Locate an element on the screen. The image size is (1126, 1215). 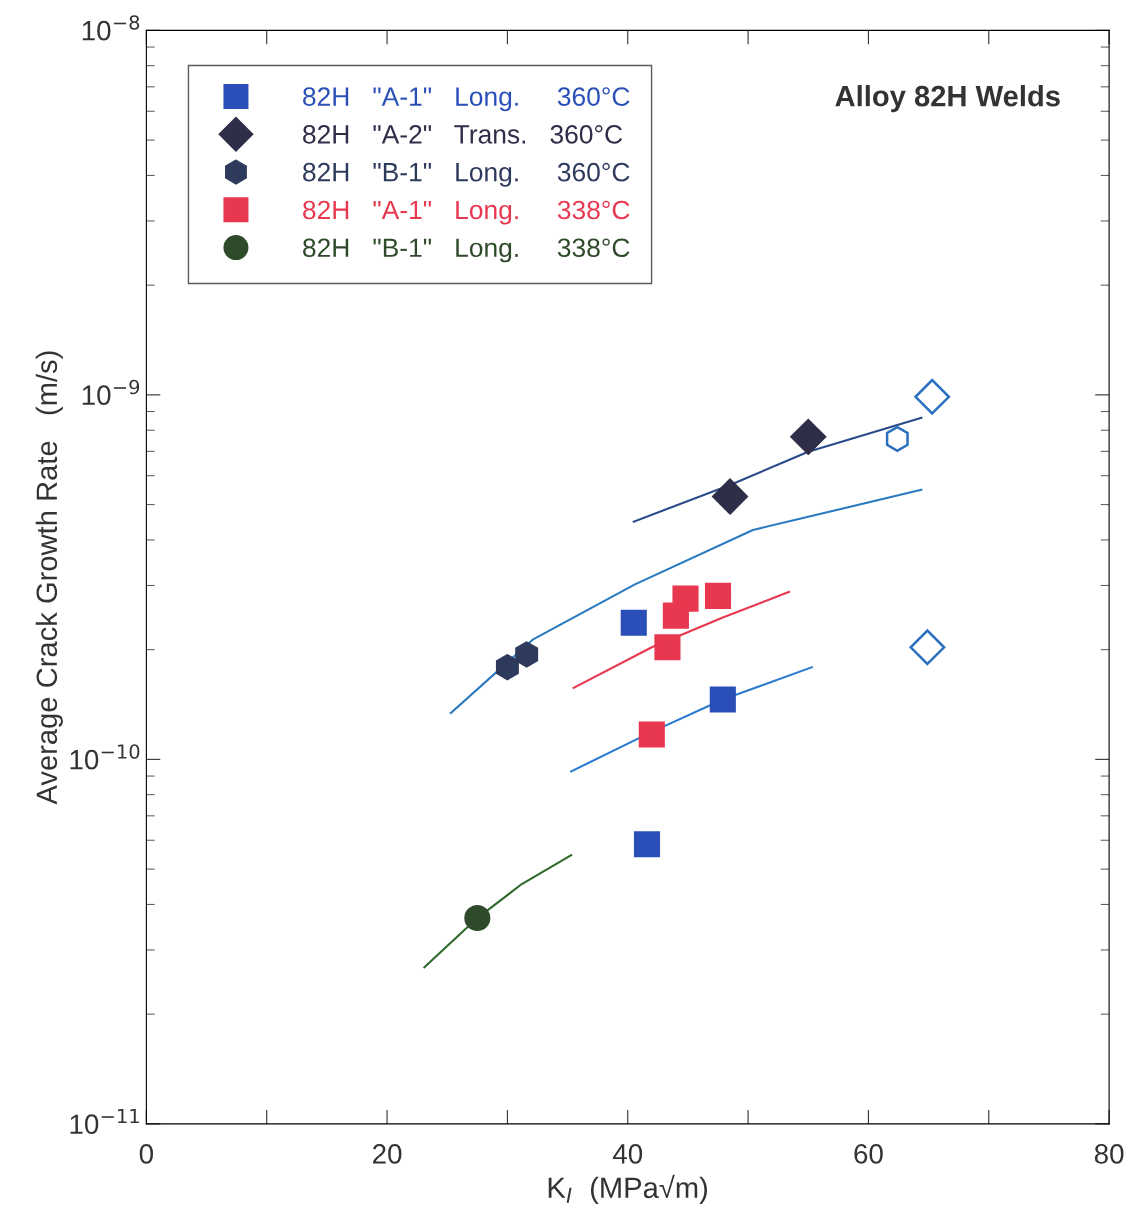
y-axis-title: Average Crack Growth Rate (m/s) is located at coordinates (49, 578).